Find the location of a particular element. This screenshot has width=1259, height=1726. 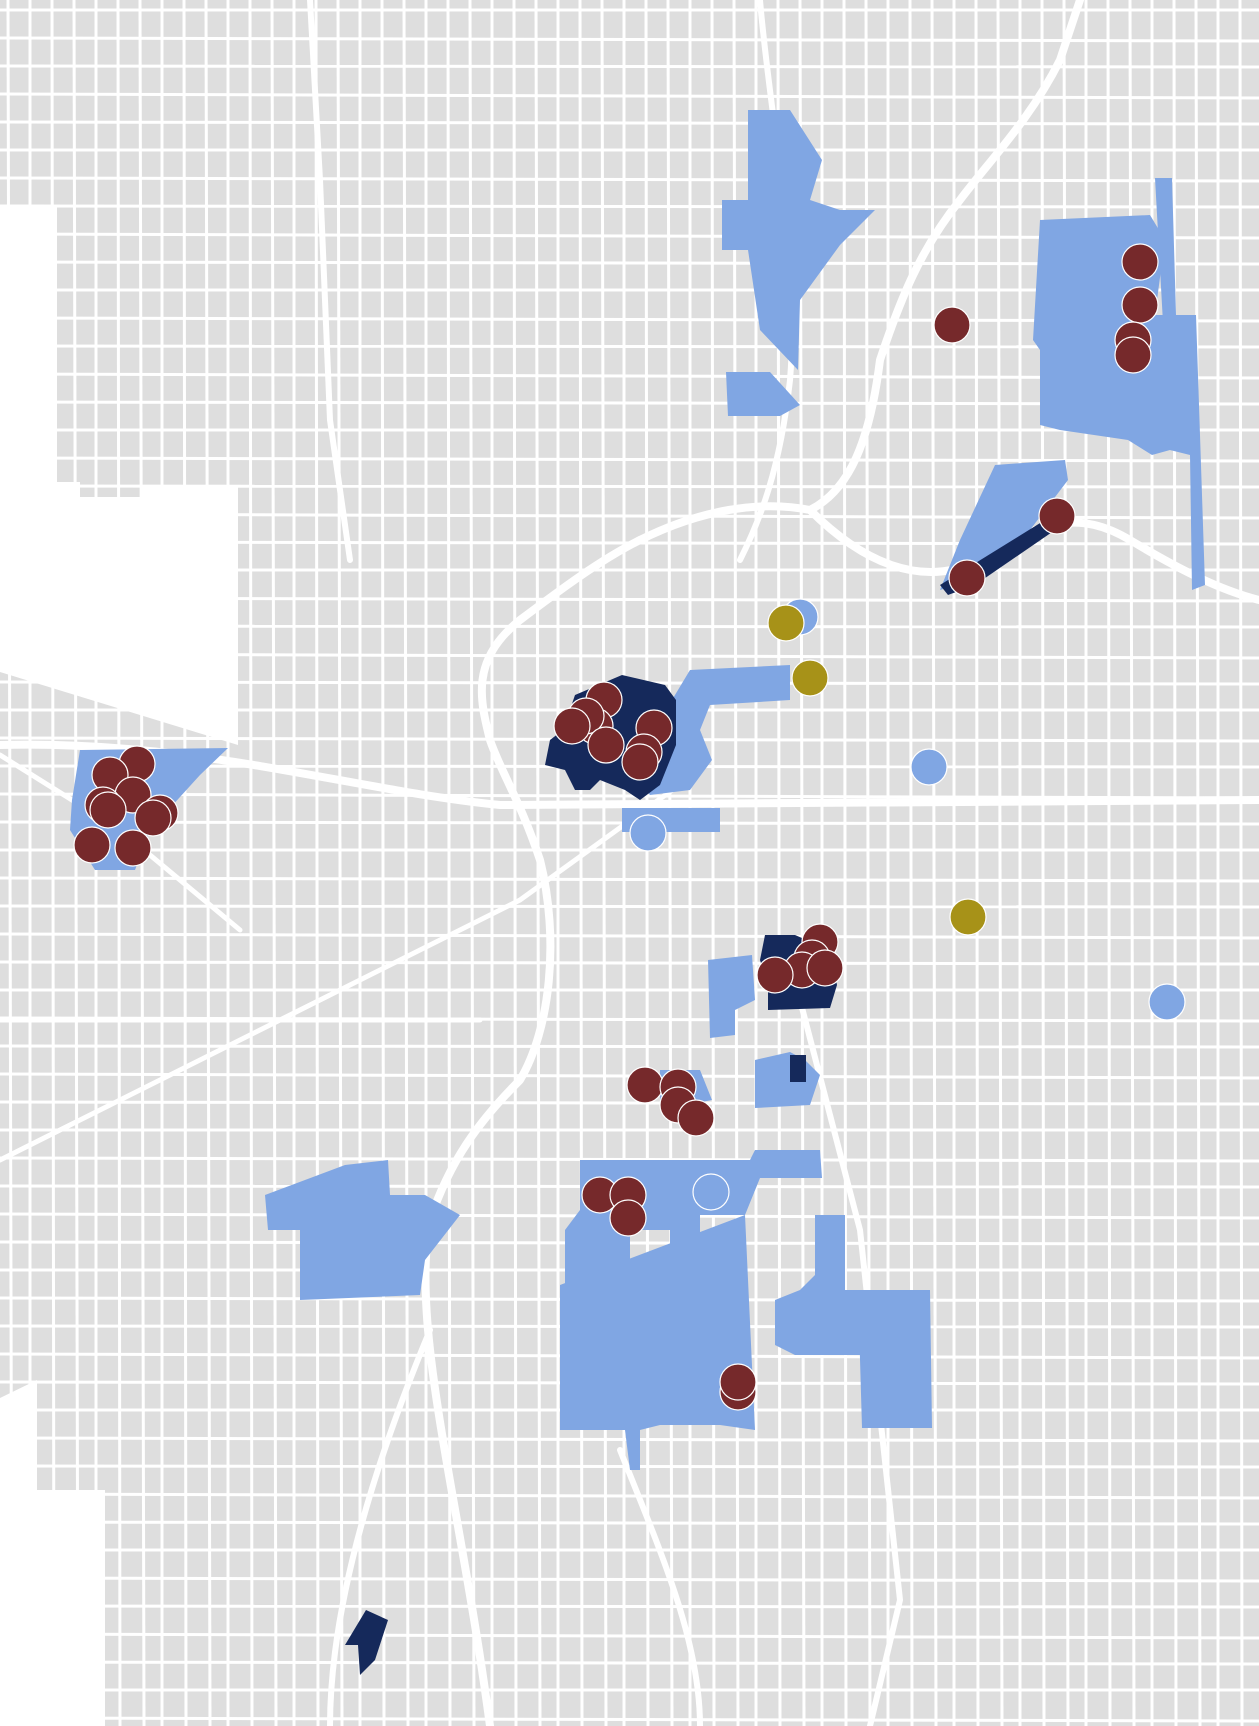

avenue-south is located at coordinates (660, 1586).